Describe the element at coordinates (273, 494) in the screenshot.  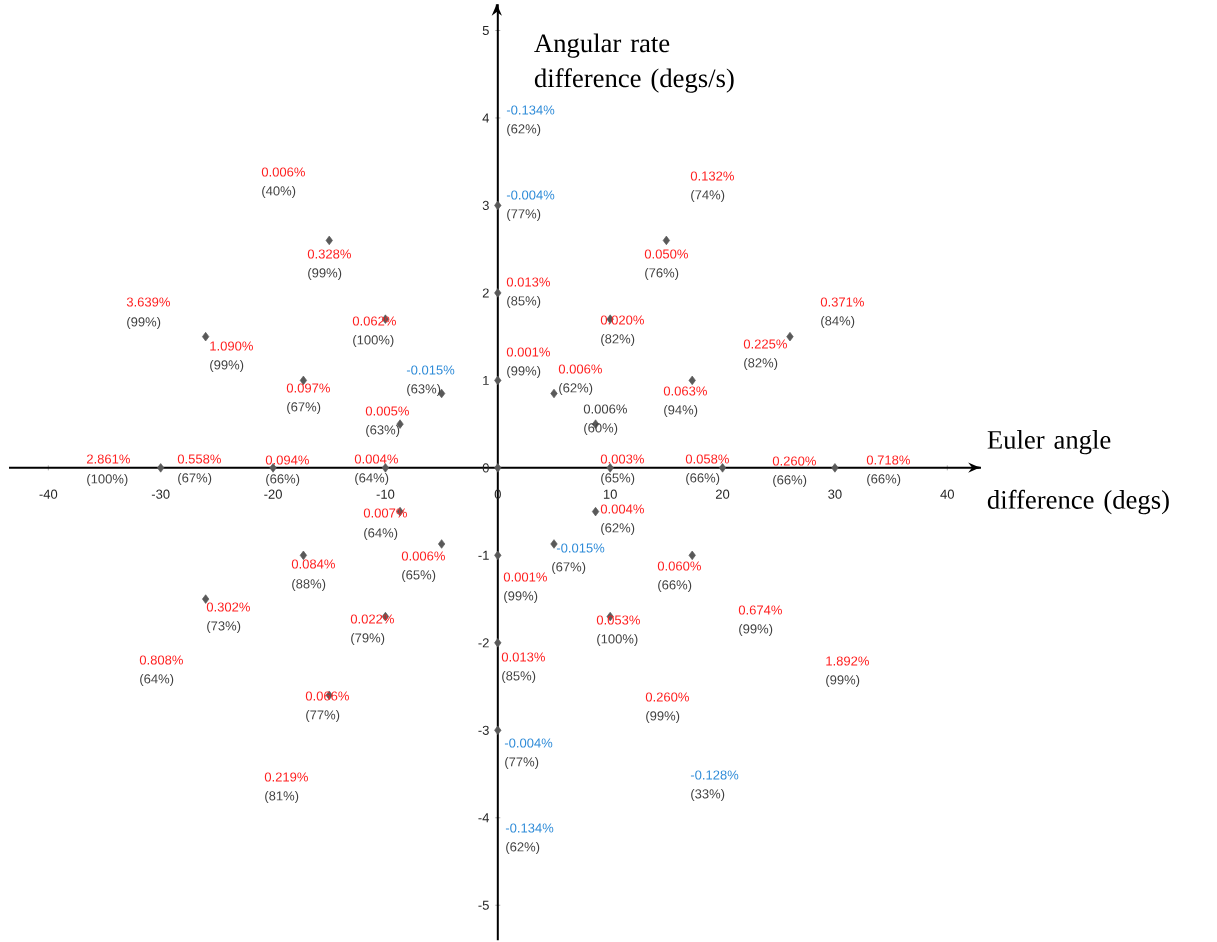
I see `x-tick-label: -20` at that location.